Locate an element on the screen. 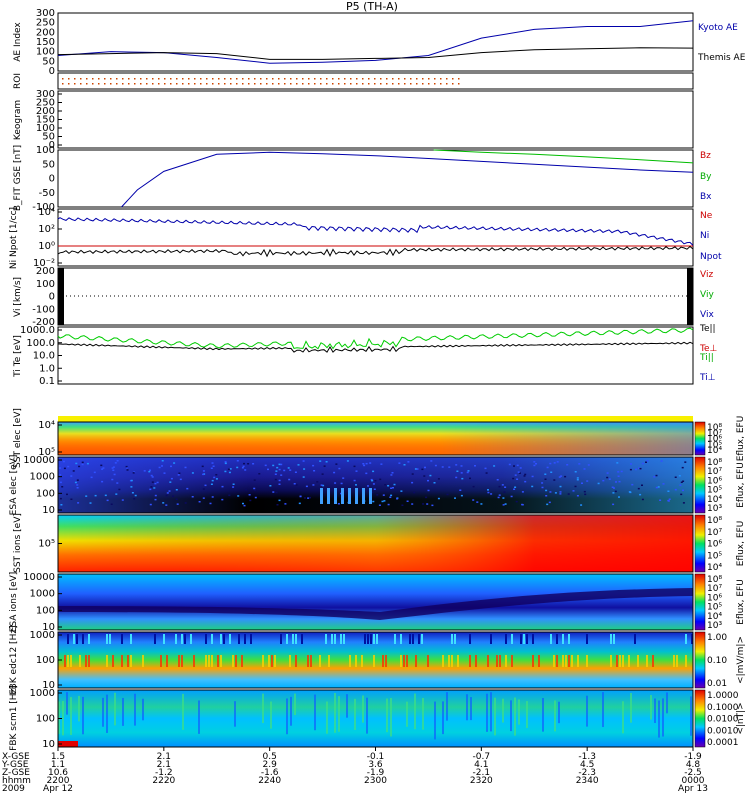 This screenshot has height=800, width=750. x-tick-t: 0000 is located at coordinates (693, 781).